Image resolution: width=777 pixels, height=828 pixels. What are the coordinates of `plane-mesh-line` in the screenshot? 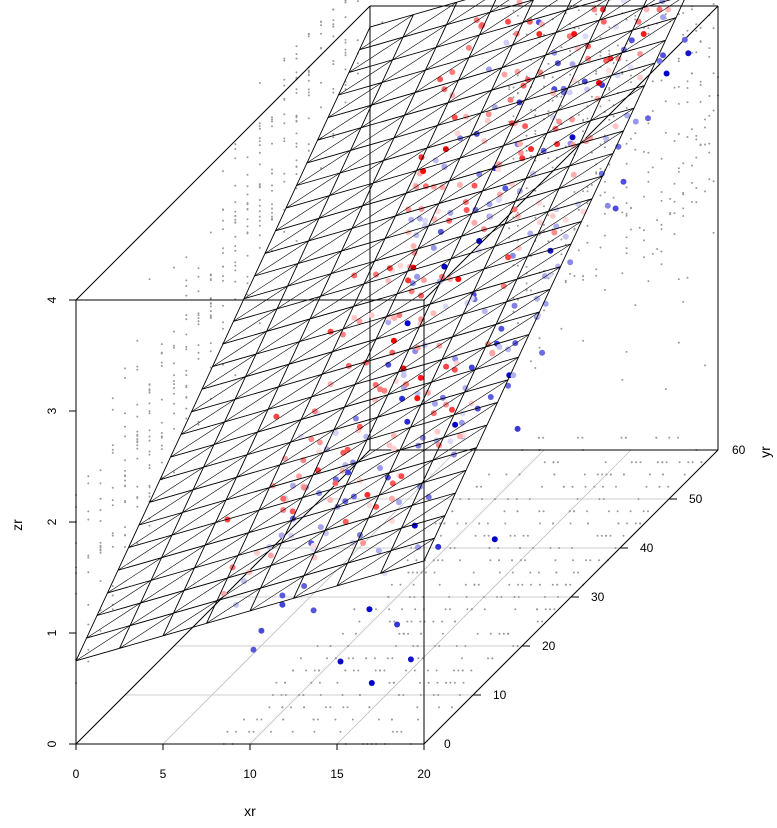 It's located at (534, 25).